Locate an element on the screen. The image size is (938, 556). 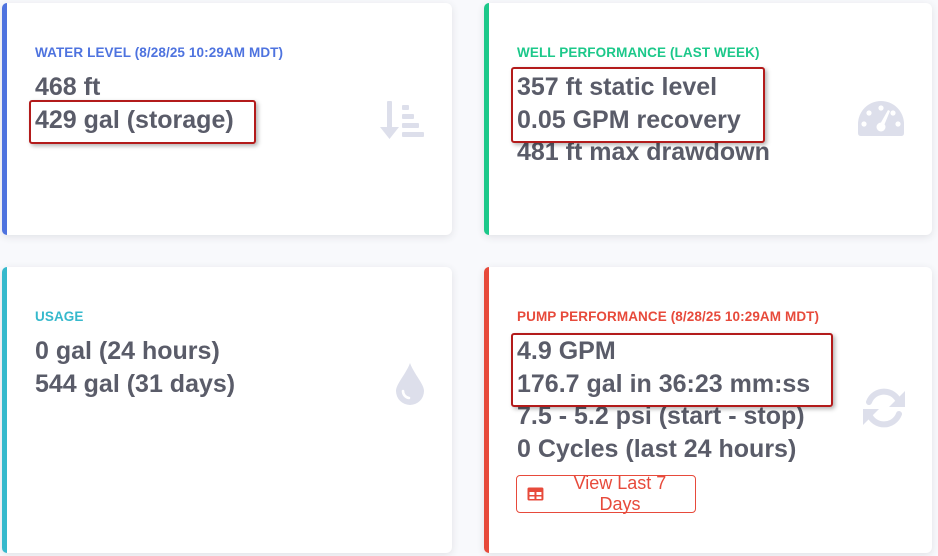
sort-amount-down-icon is located at coordinates (402, 120).